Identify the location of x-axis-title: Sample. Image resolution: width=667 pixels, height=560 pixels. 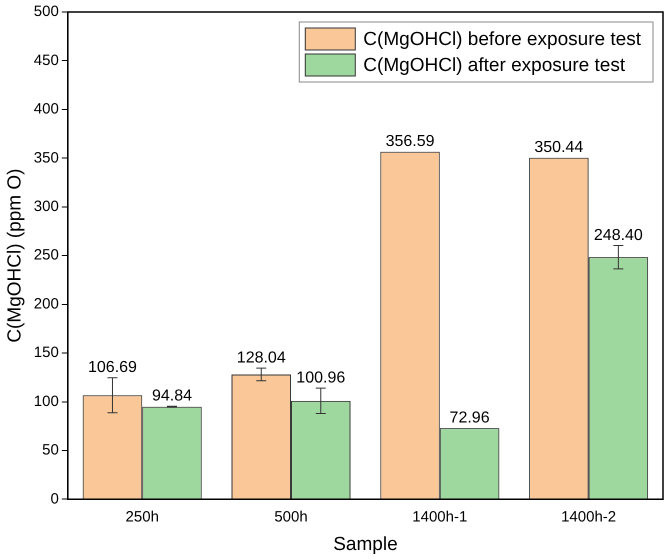
(365, 544).